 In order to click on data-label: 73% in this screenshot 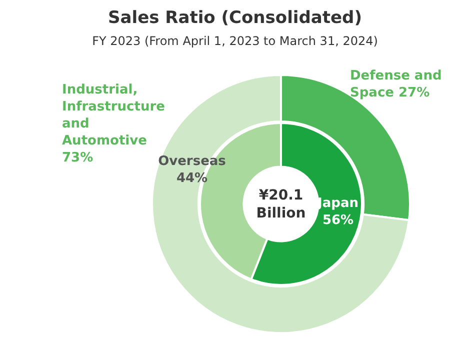, I will do `click(78, 158)`.